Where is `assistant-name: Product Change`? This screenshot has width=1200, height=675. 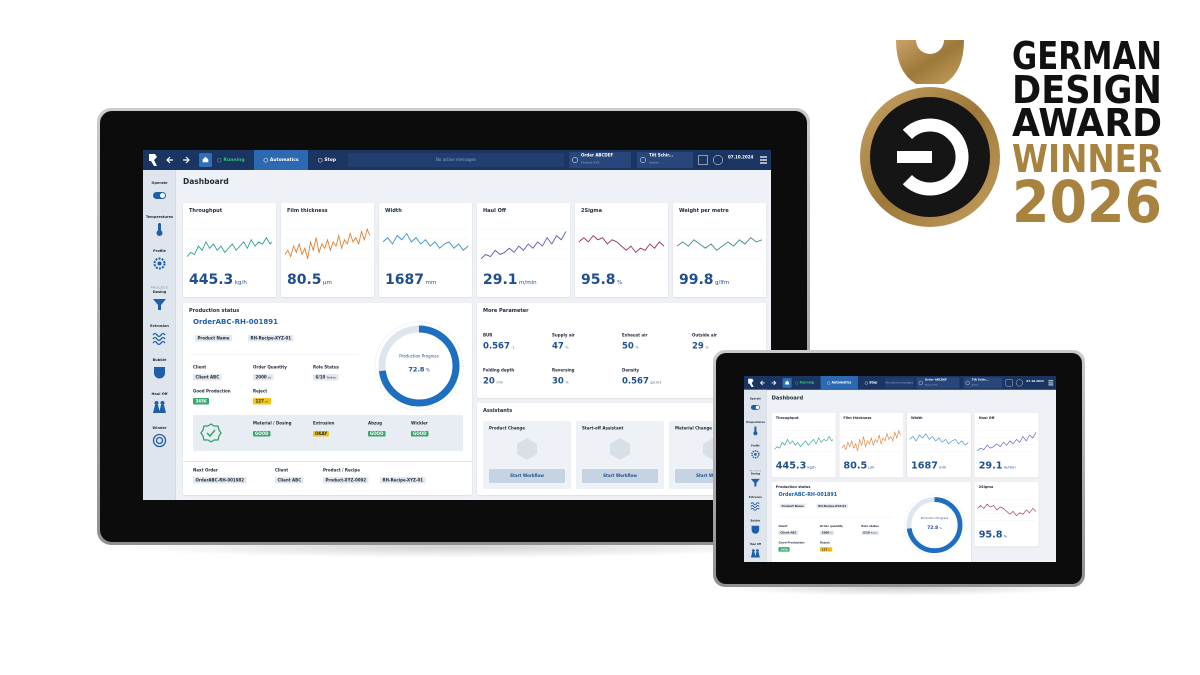 assistant-name: Product Change is located at coordinates (507, 428).